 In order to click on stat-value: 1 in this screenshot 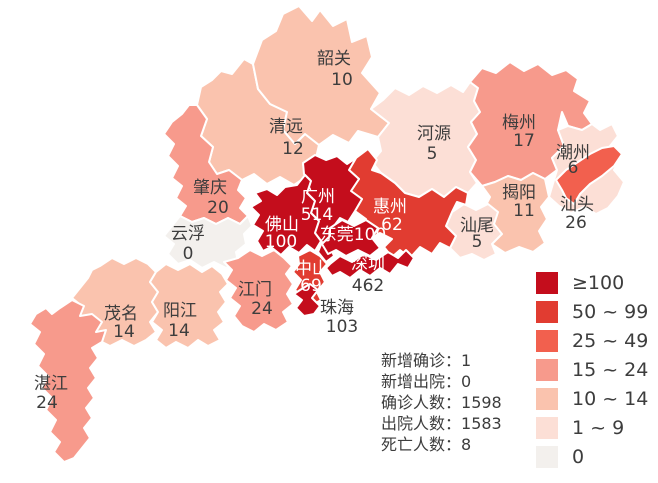, I will do `click(466, 360)`.